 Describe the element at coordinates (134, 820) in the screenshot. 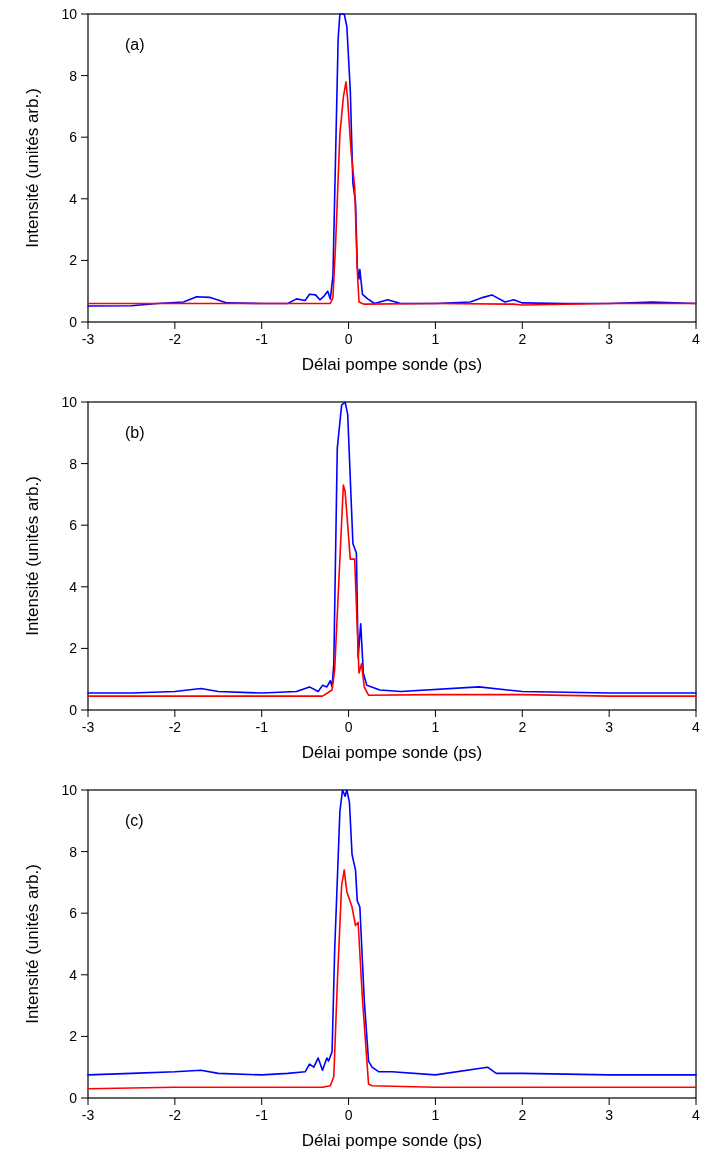

I see `annotation: (c)` at that location.